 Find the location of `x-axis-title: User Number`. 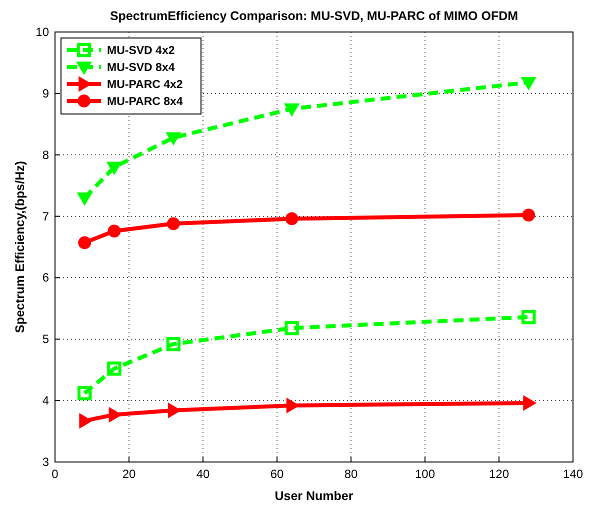

x-axis-title: User Number is located at coordinates (314, 496).